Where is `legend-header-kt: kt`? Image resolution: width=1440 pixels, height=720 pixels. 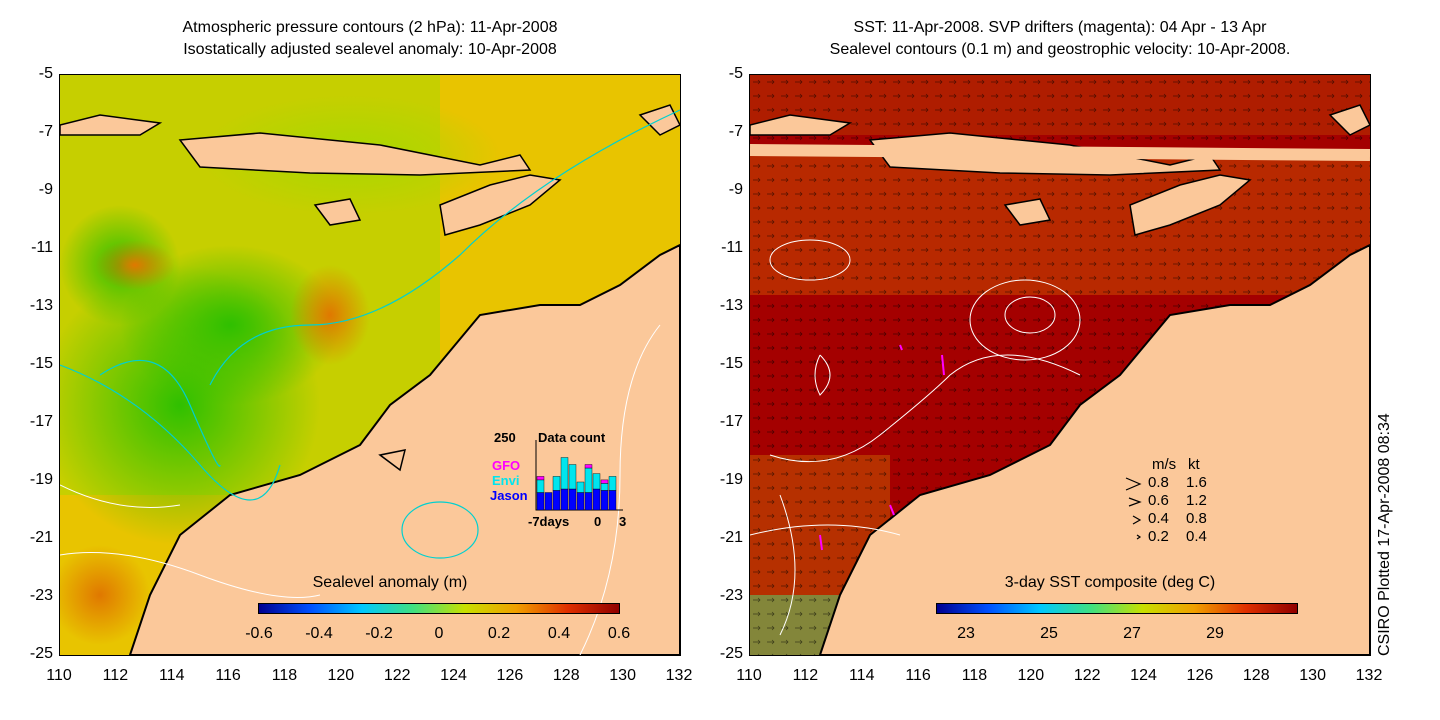 legend-header-kt: kt is located at coordinates (1194, 464).